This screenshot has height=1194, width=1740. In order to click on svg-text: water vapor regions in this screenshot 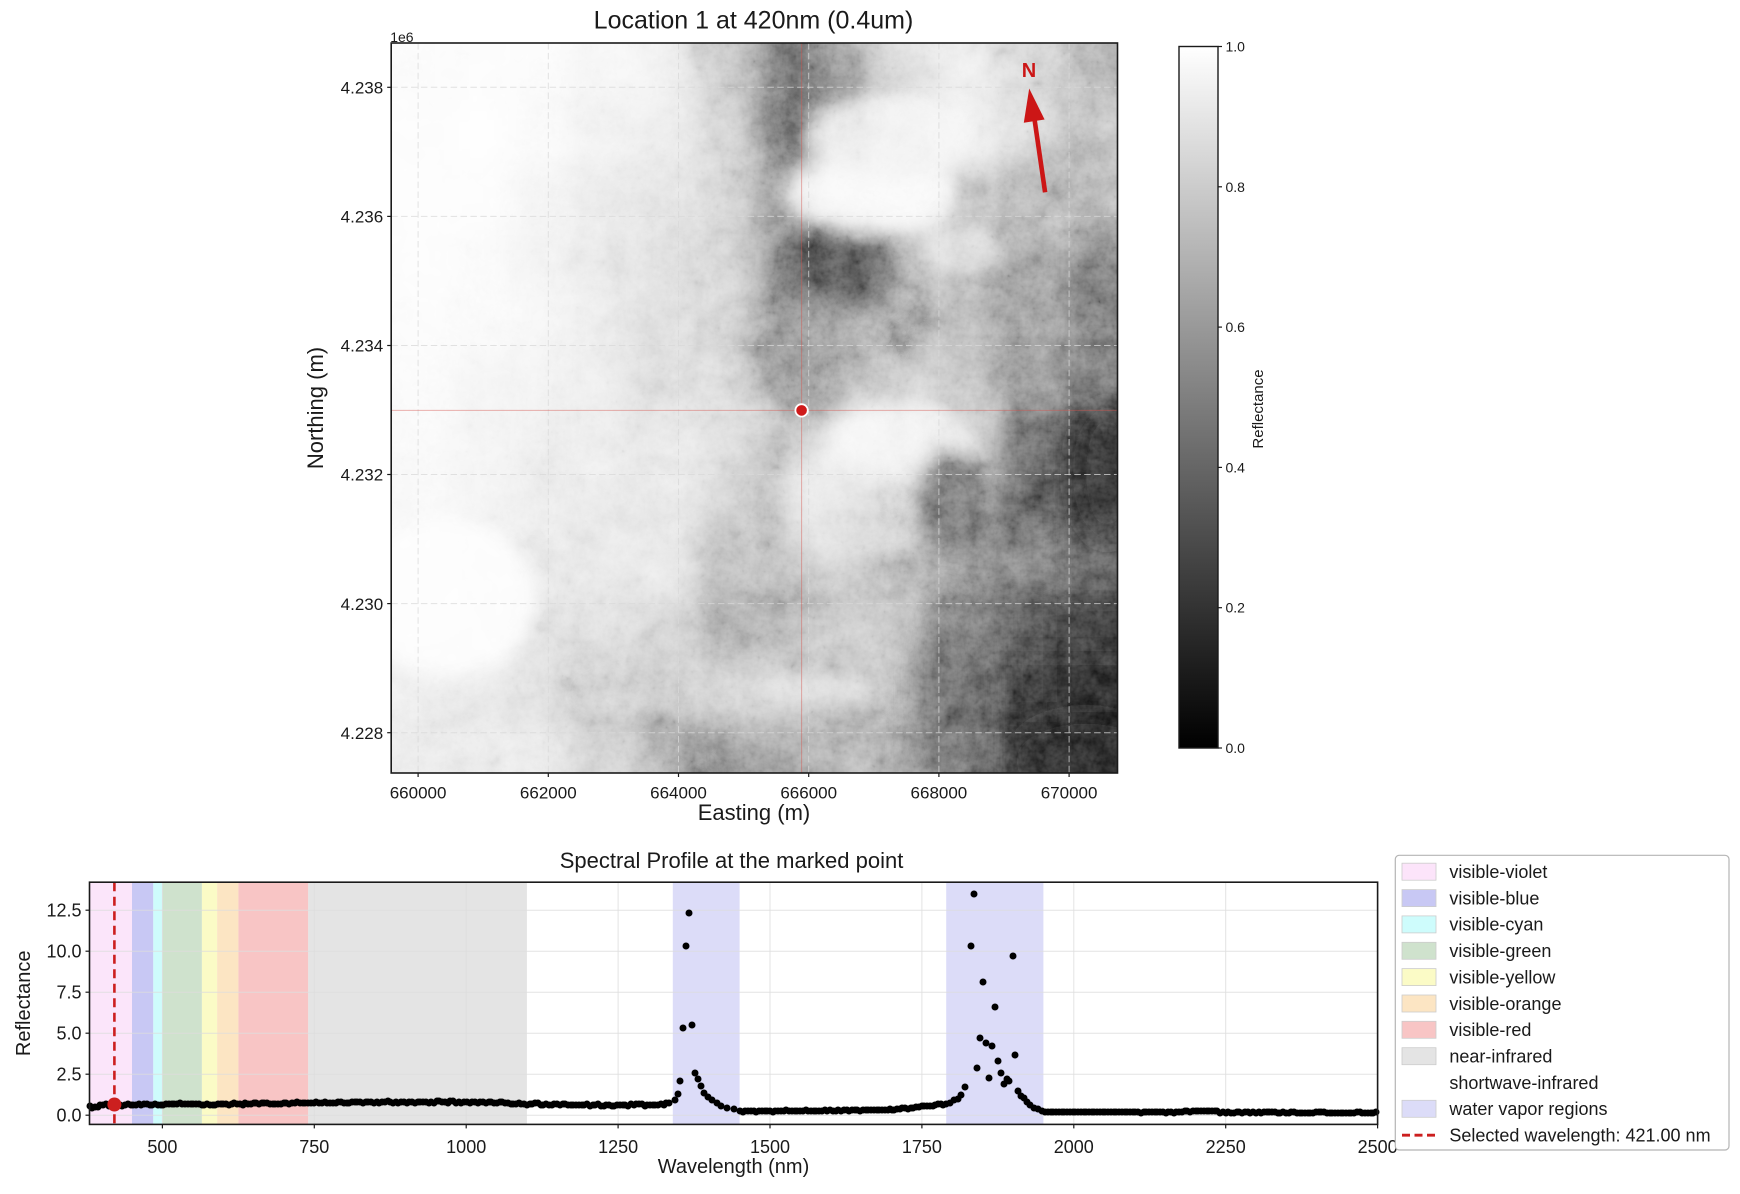, I will do `click(1527, 1109)`.